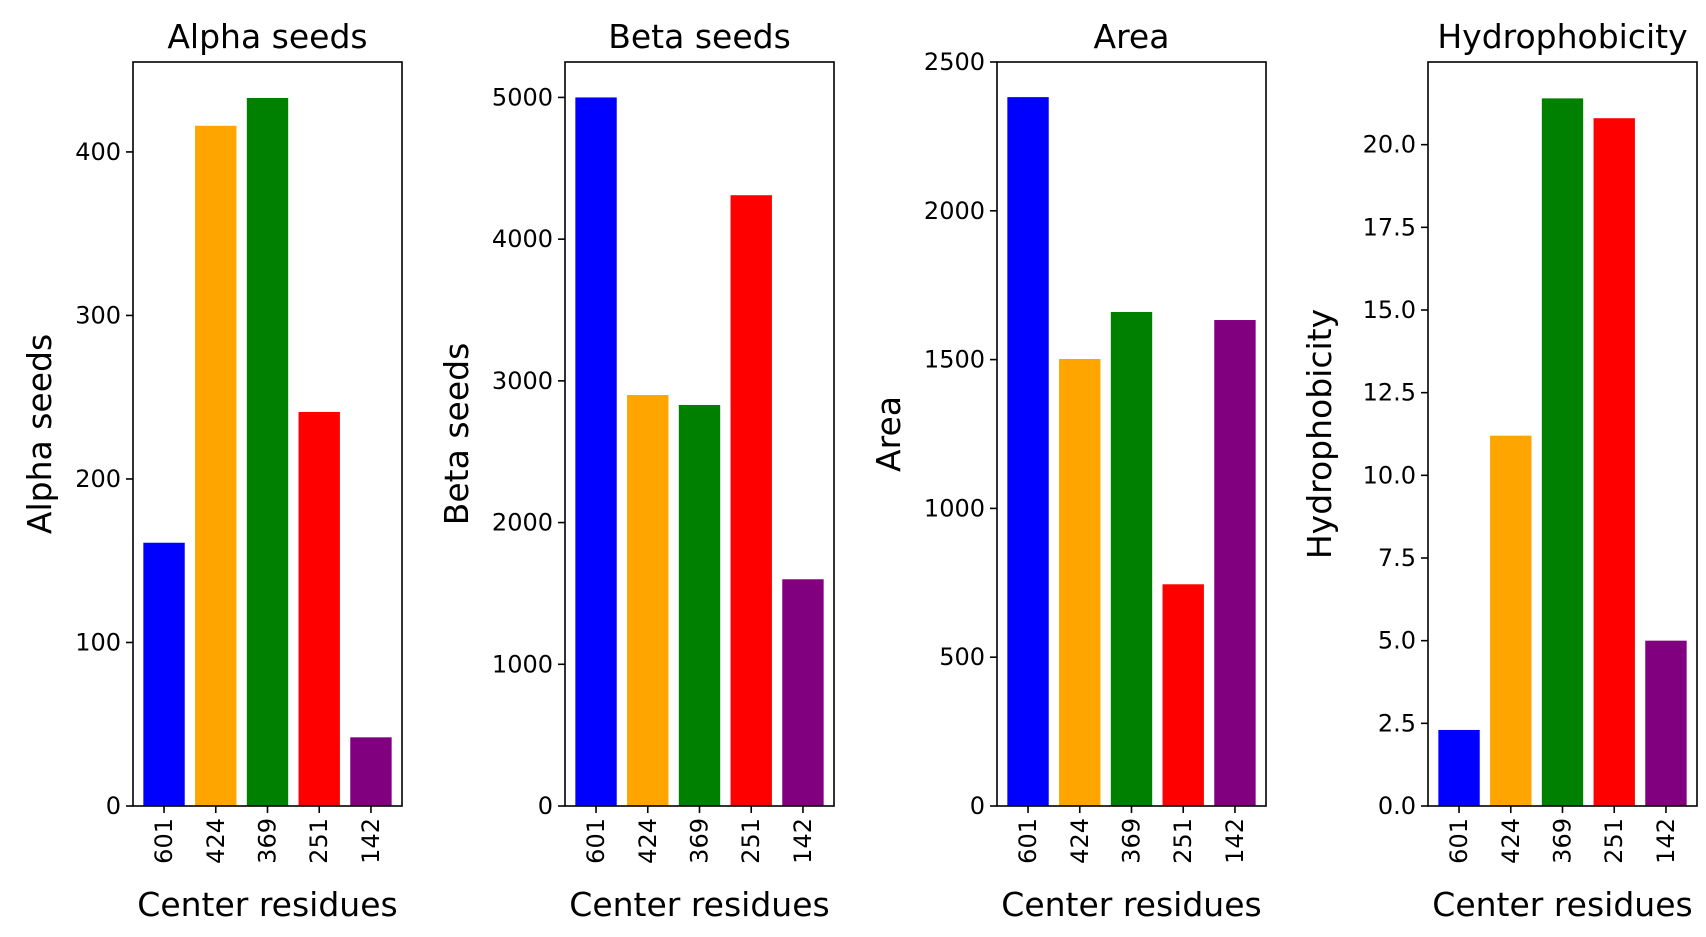 This screenshot has height=937, width=1706. Describe the element at coordinates (700, 841) in the screenshot. I see `beta-seeds-xtick-label-369: 369` at that location.